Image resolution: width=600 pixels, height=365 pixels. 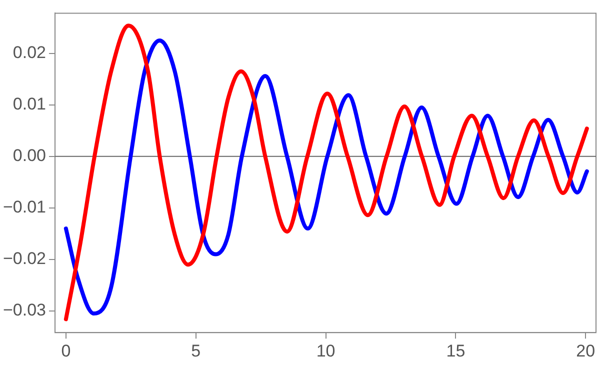 What do you see at coordinates (24, 310) in the screenshot?
I see `y-tick-label: −0.03` at bounding box center [24, 310].